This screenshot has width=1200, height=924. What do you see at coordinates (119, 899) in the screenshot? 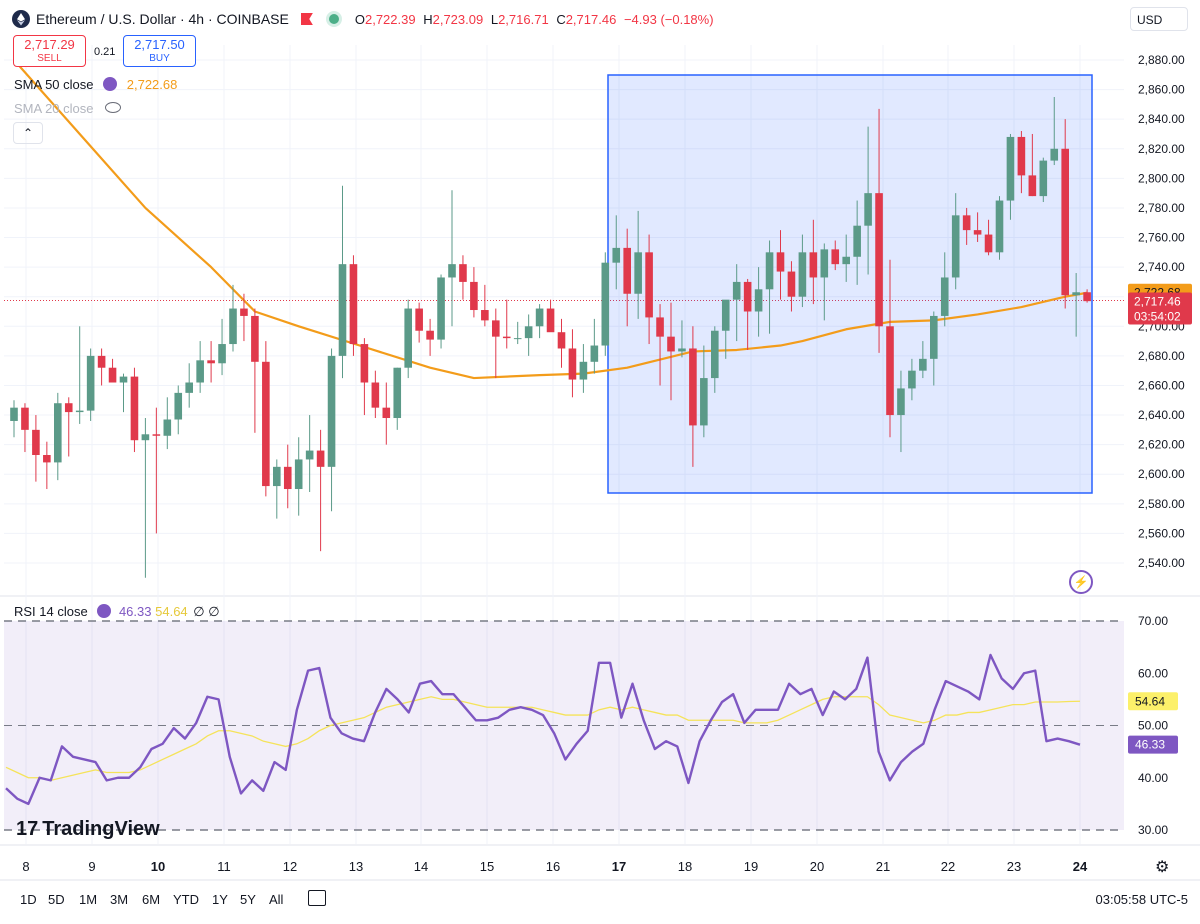
I see `tf-3m: 3M` at bounding box center [119, 899].